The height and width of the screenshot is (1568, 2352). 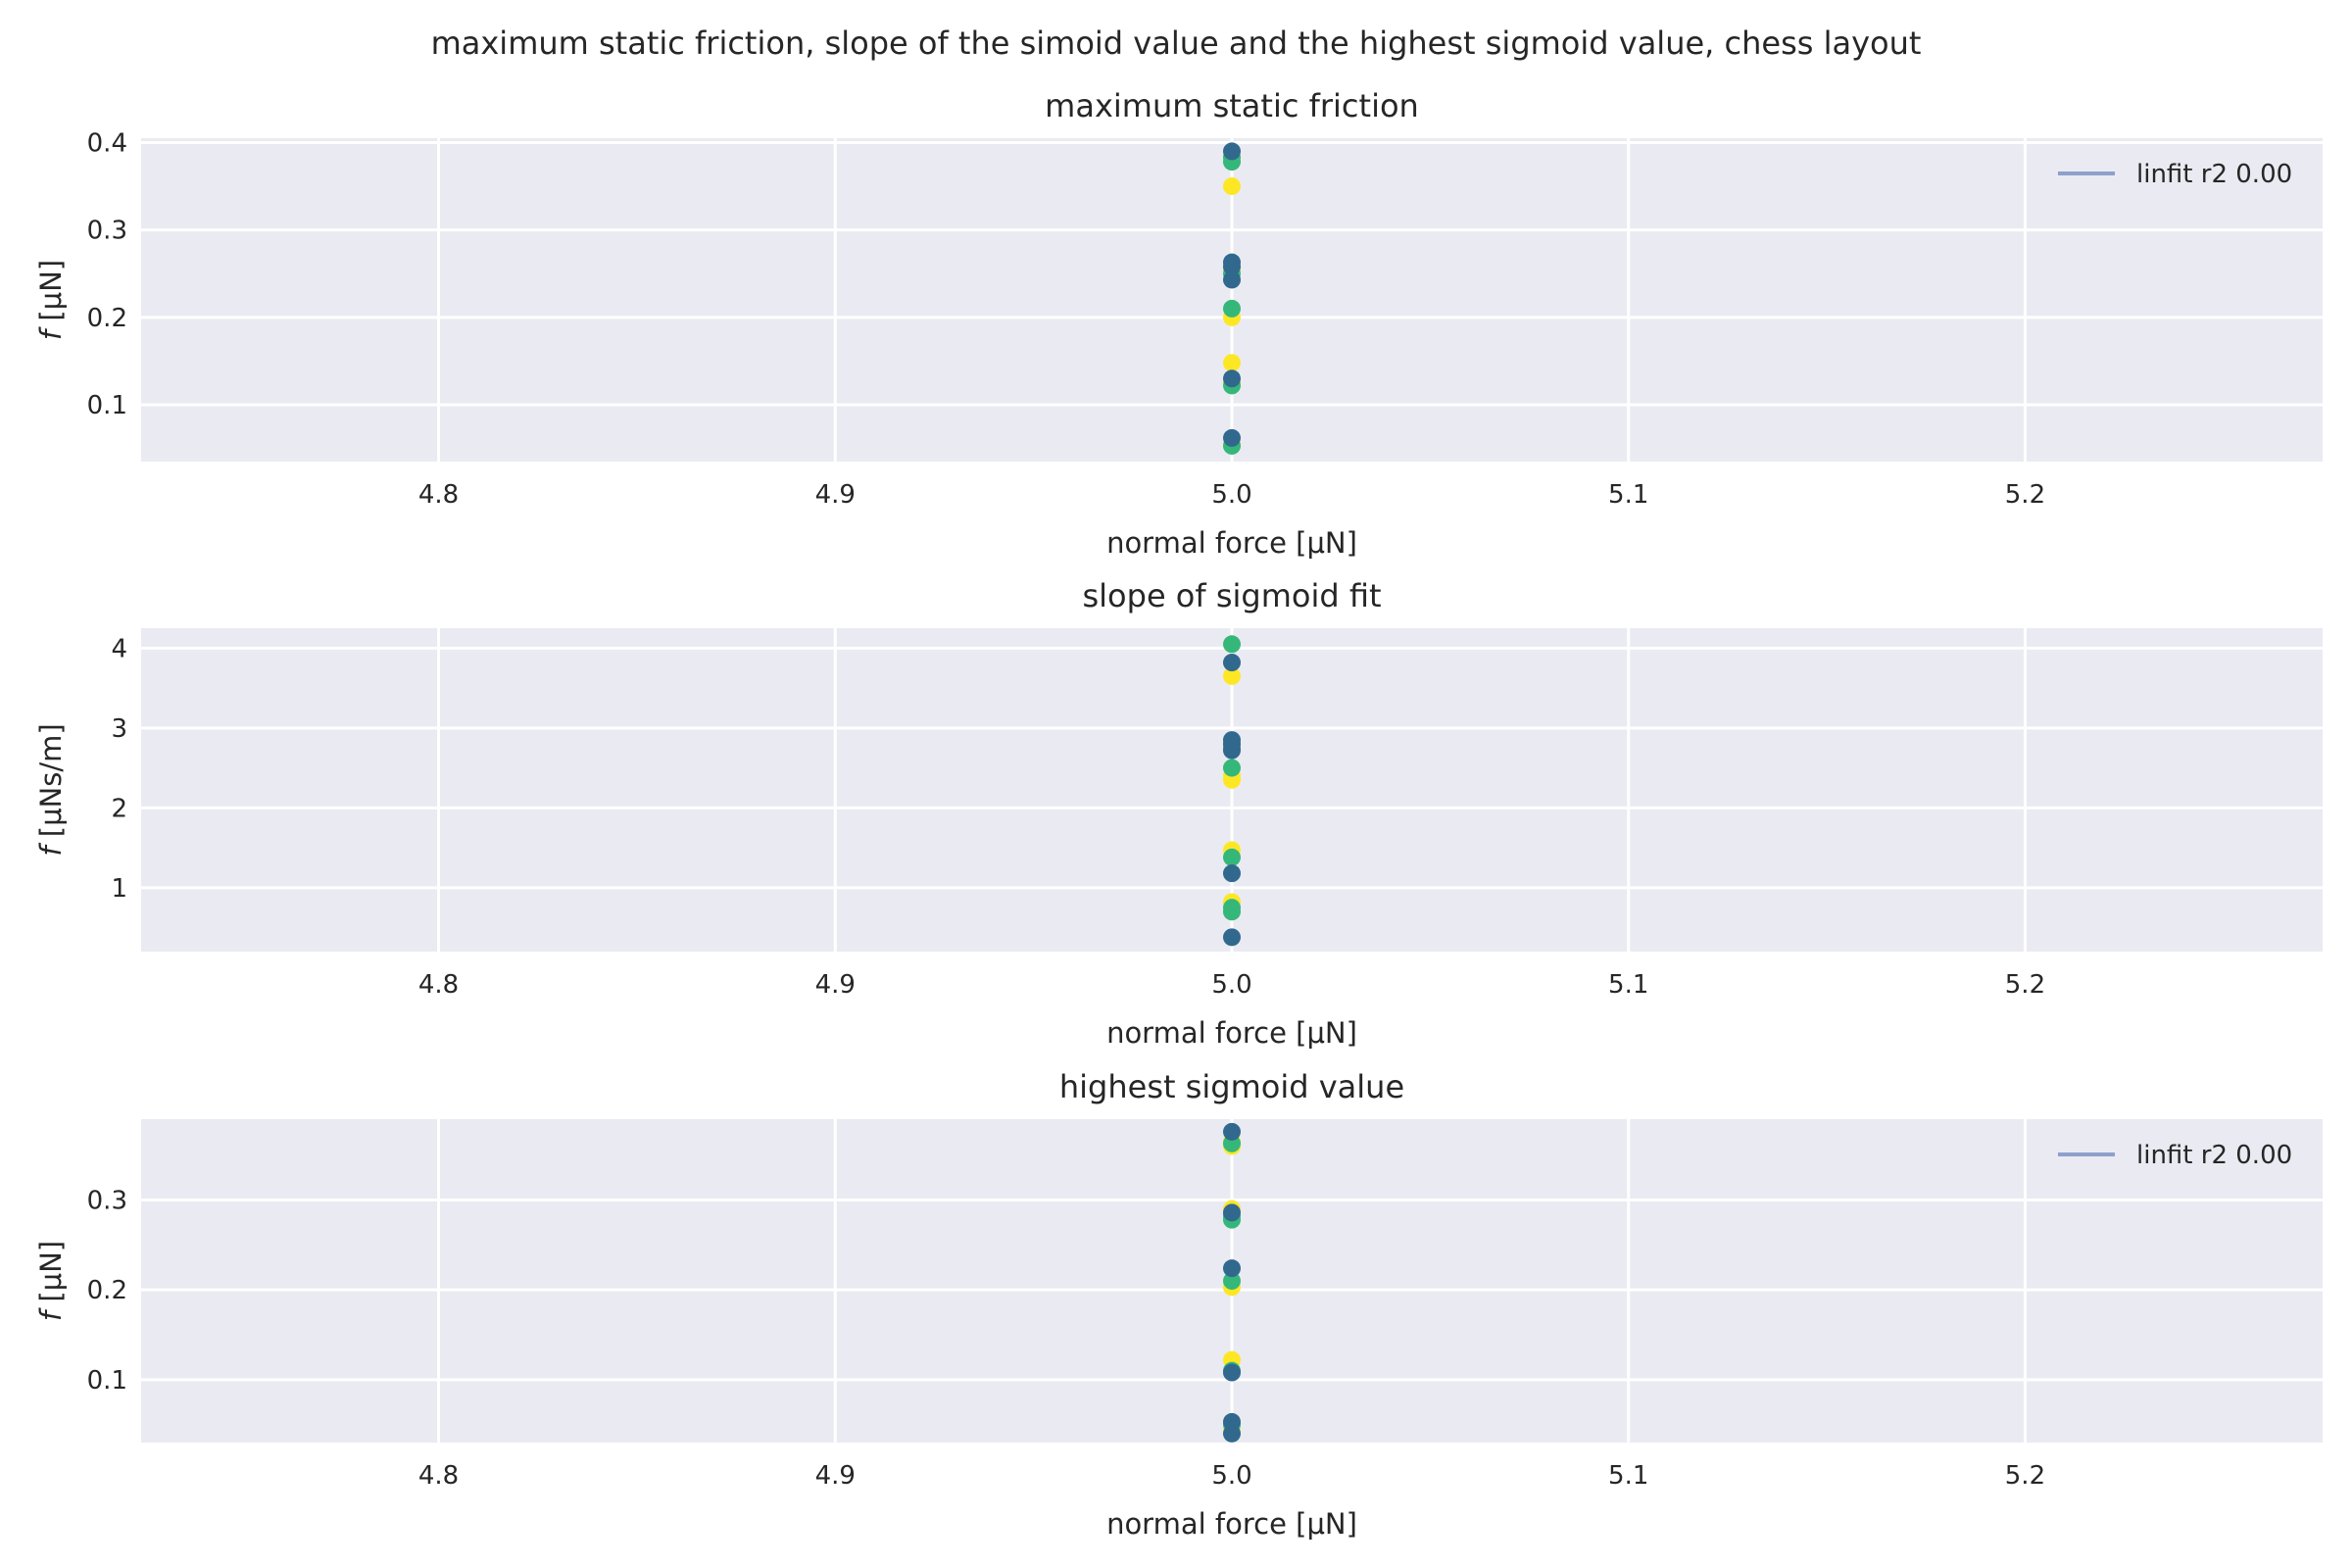 What do you see at coordinates (107, 143) in the screenshot?
I see `y-tick-label: 0.4` at bounding box center [107, 143].